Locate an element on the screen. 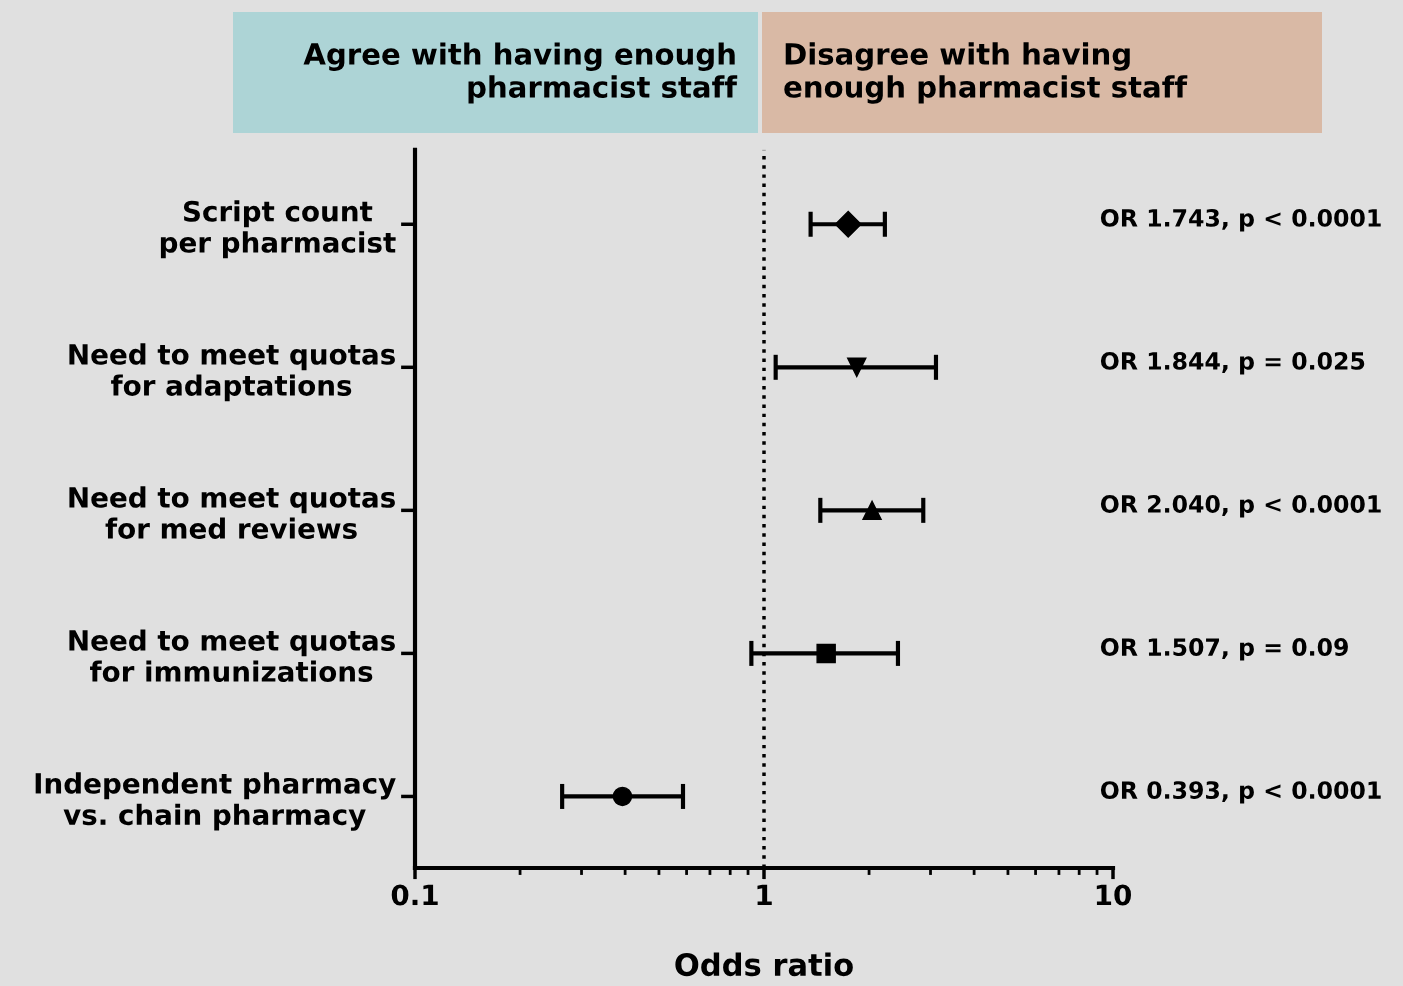  x-axis-title: Odds ratio is located at coordinates (764, 964).